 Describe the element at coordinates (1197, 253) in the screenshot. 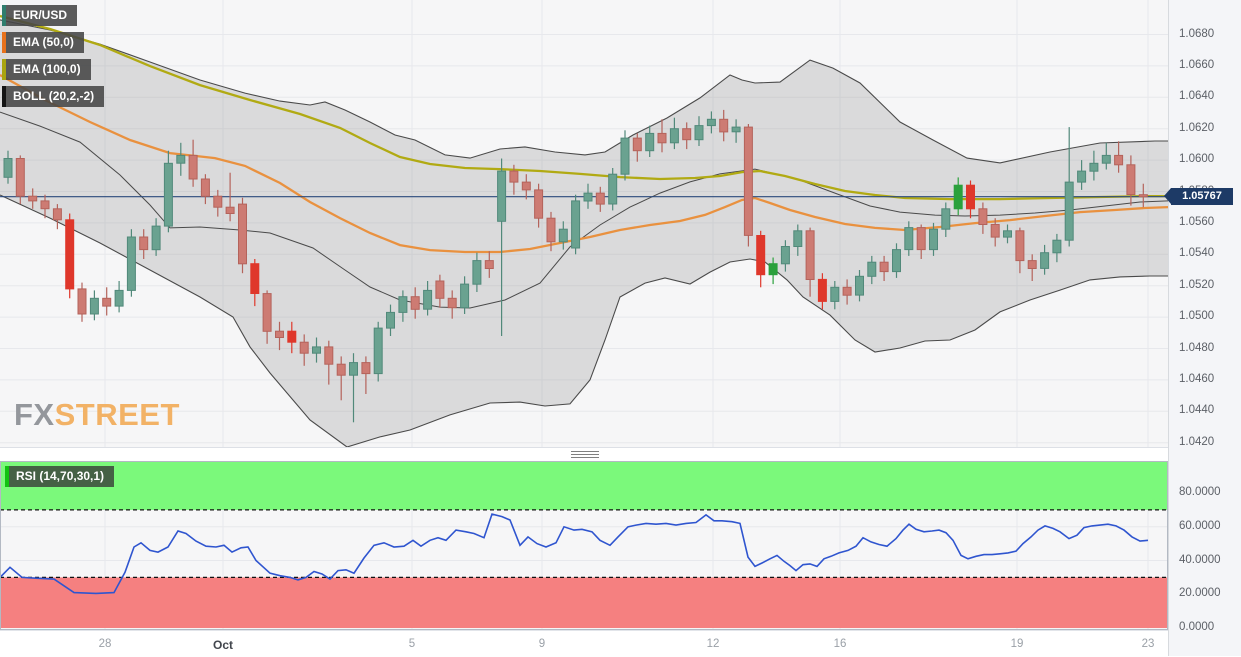

I see `price-tick-label: 1.0540` at that location.